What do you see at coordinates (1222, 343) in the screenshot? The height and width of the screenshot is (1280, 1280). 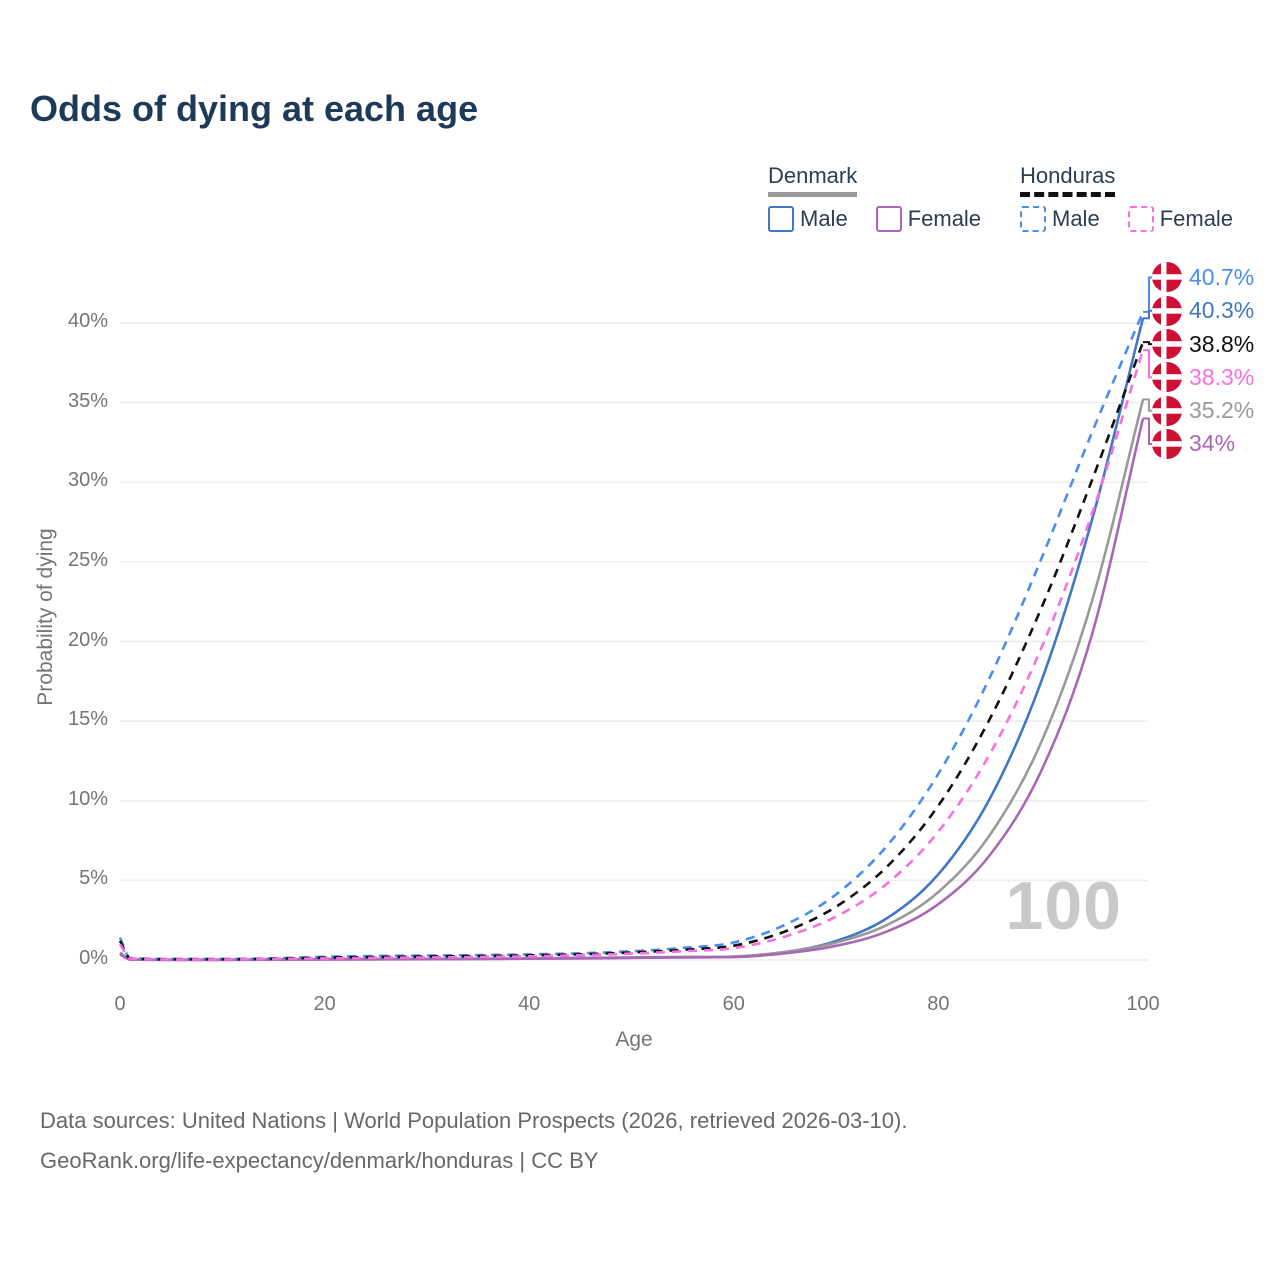 I see `end-label-value: 38.8%` at bounding box center [1222, 343].